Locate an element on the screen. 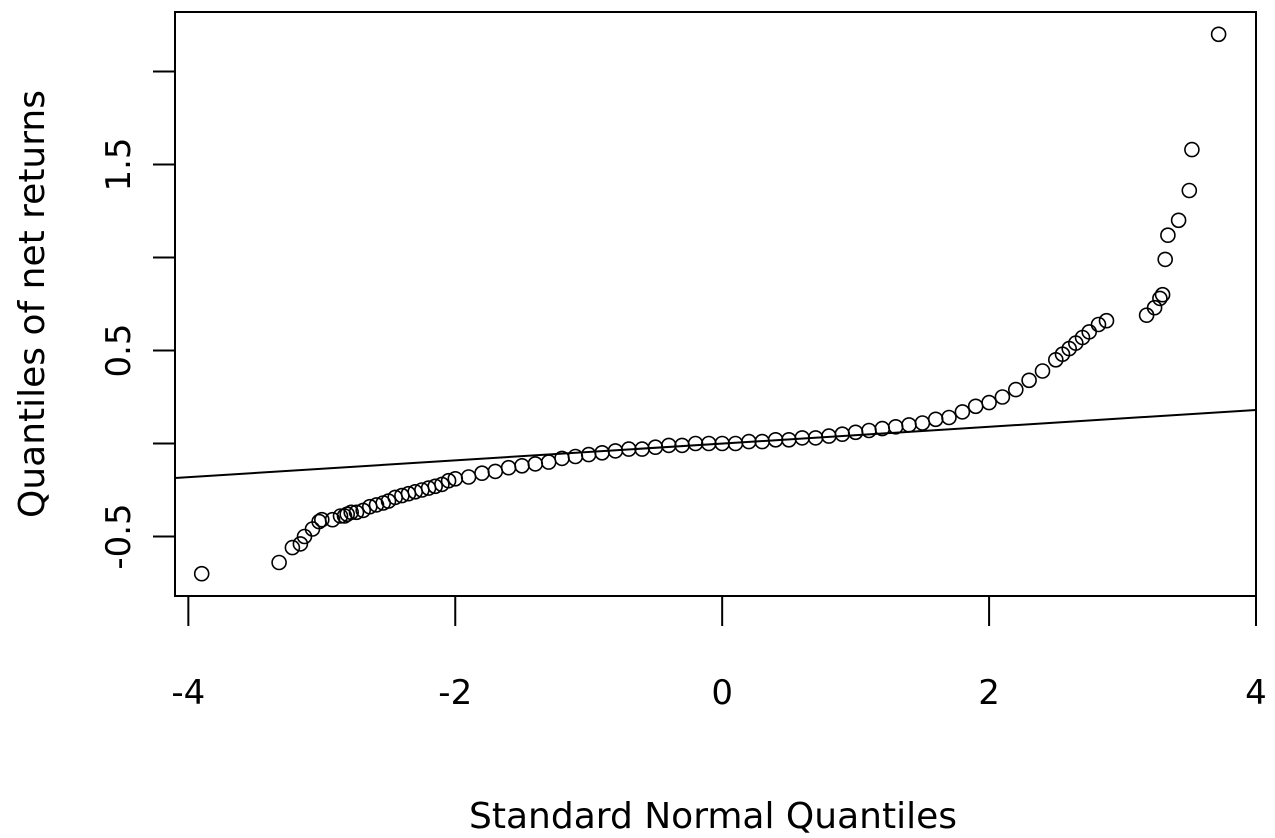 This screenshot has width=1275, height=838. x-axis-title: Standard Normal Quantiles is located at coordinates (713, 816).